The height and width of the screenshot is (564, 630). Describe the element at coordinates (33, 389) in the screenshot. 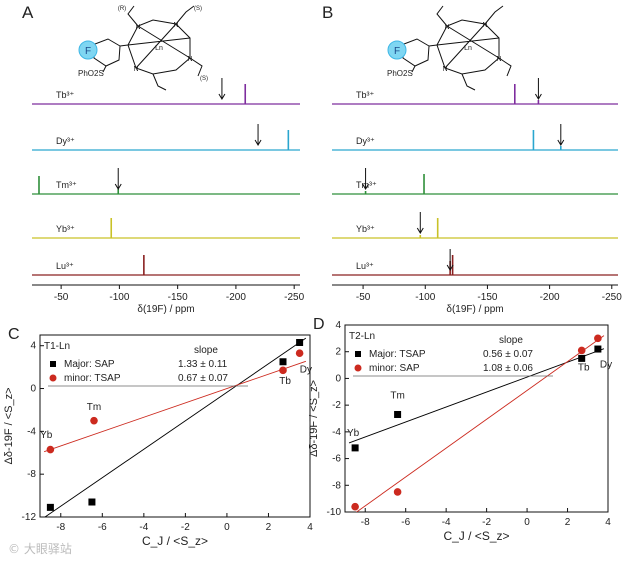

I see `panel-c-y-tick-label: 0` at that location.